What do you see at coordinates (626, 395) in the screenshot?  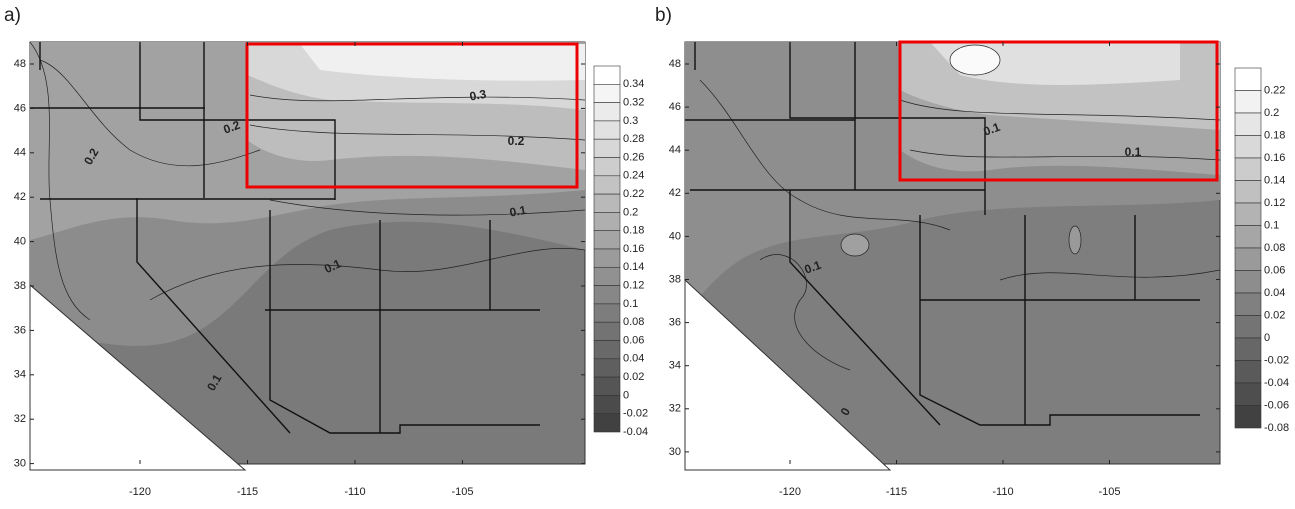 I see `colorbar-label: 0` at bounding box center [626, 395].